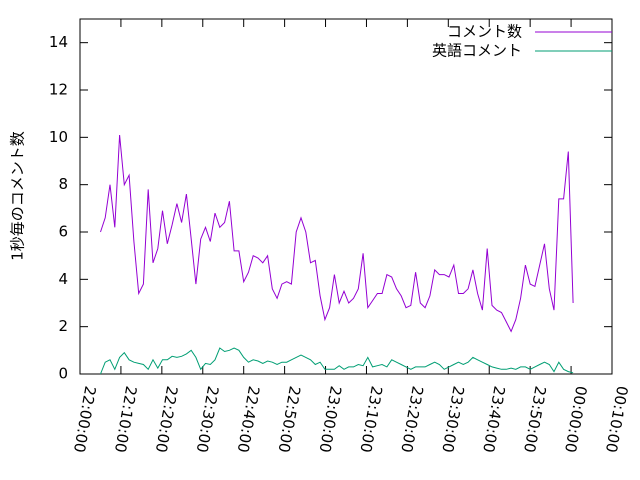 The image size is (640, 480). I want to click on x-tick-label: 22:20:00, so click(166, 419).